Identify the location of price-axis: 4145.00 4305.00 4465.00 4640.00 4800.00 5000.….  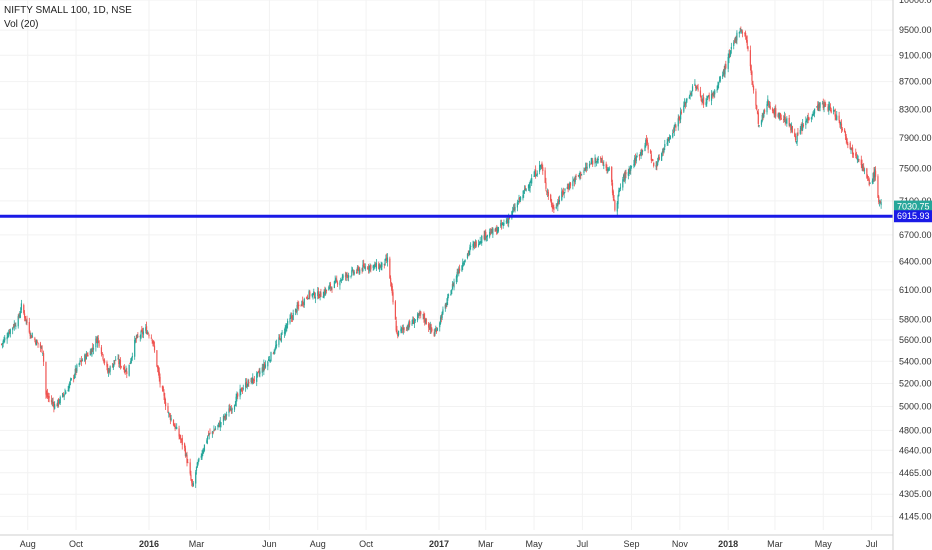
(912, 275).